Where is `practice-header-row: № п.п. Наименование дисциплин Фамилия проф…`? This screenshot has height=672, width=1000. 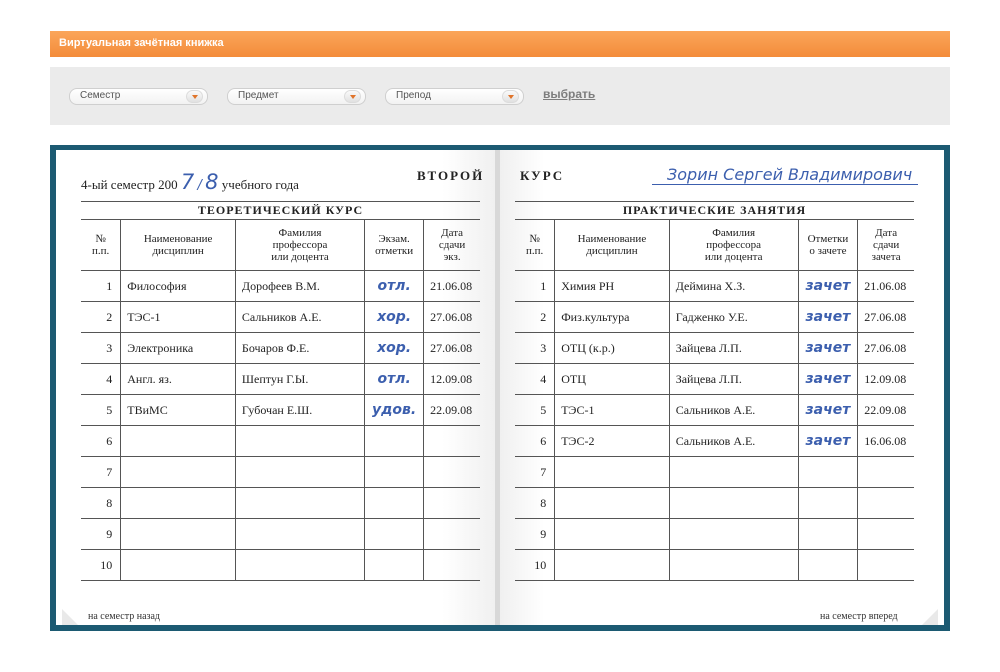 practice-header-row: № п.п. Наименование дисциплин Фамилия проф… is located at coordinates (714, 245).